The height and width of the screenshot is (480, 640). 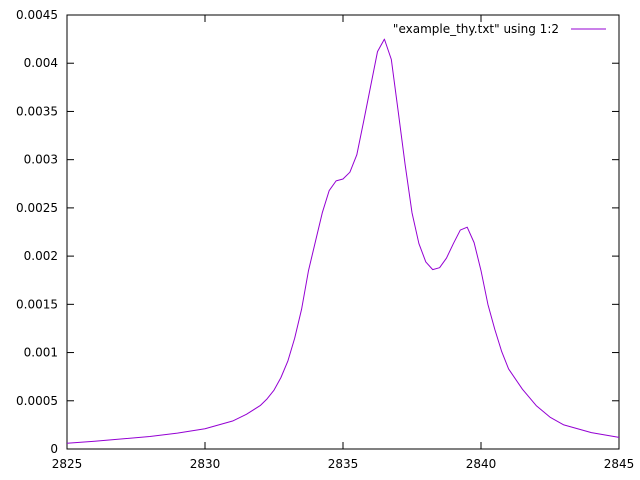 I want to click on y-tick-label: 0.0005, so click(x=37, y=401).